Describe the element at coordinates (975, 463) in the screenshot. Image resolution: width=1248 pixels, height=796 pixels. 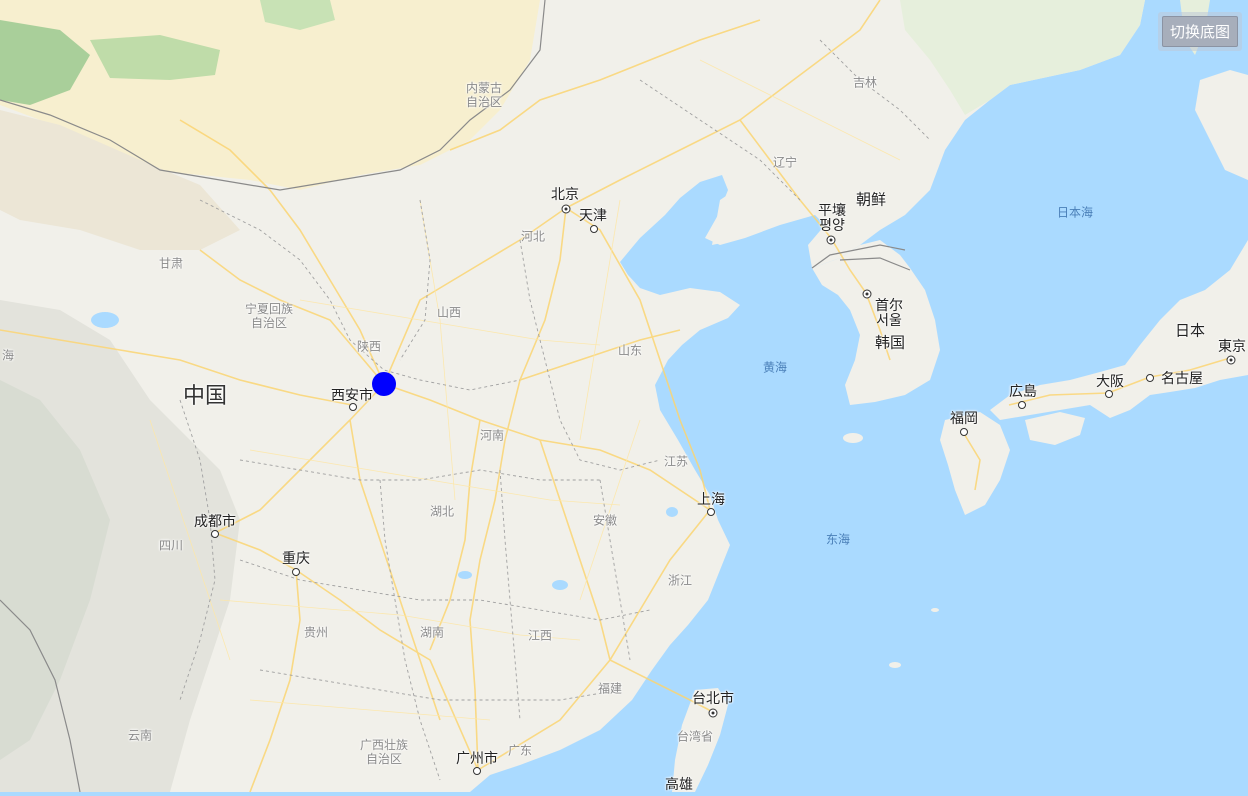
I see `japan-kyushu` at that location.